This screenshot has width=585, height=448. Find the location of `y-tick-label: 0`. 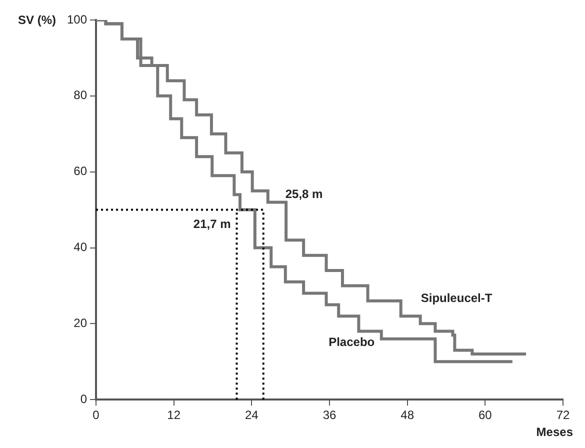

y-tick-label: 0 is located at coordinates (84, 399).